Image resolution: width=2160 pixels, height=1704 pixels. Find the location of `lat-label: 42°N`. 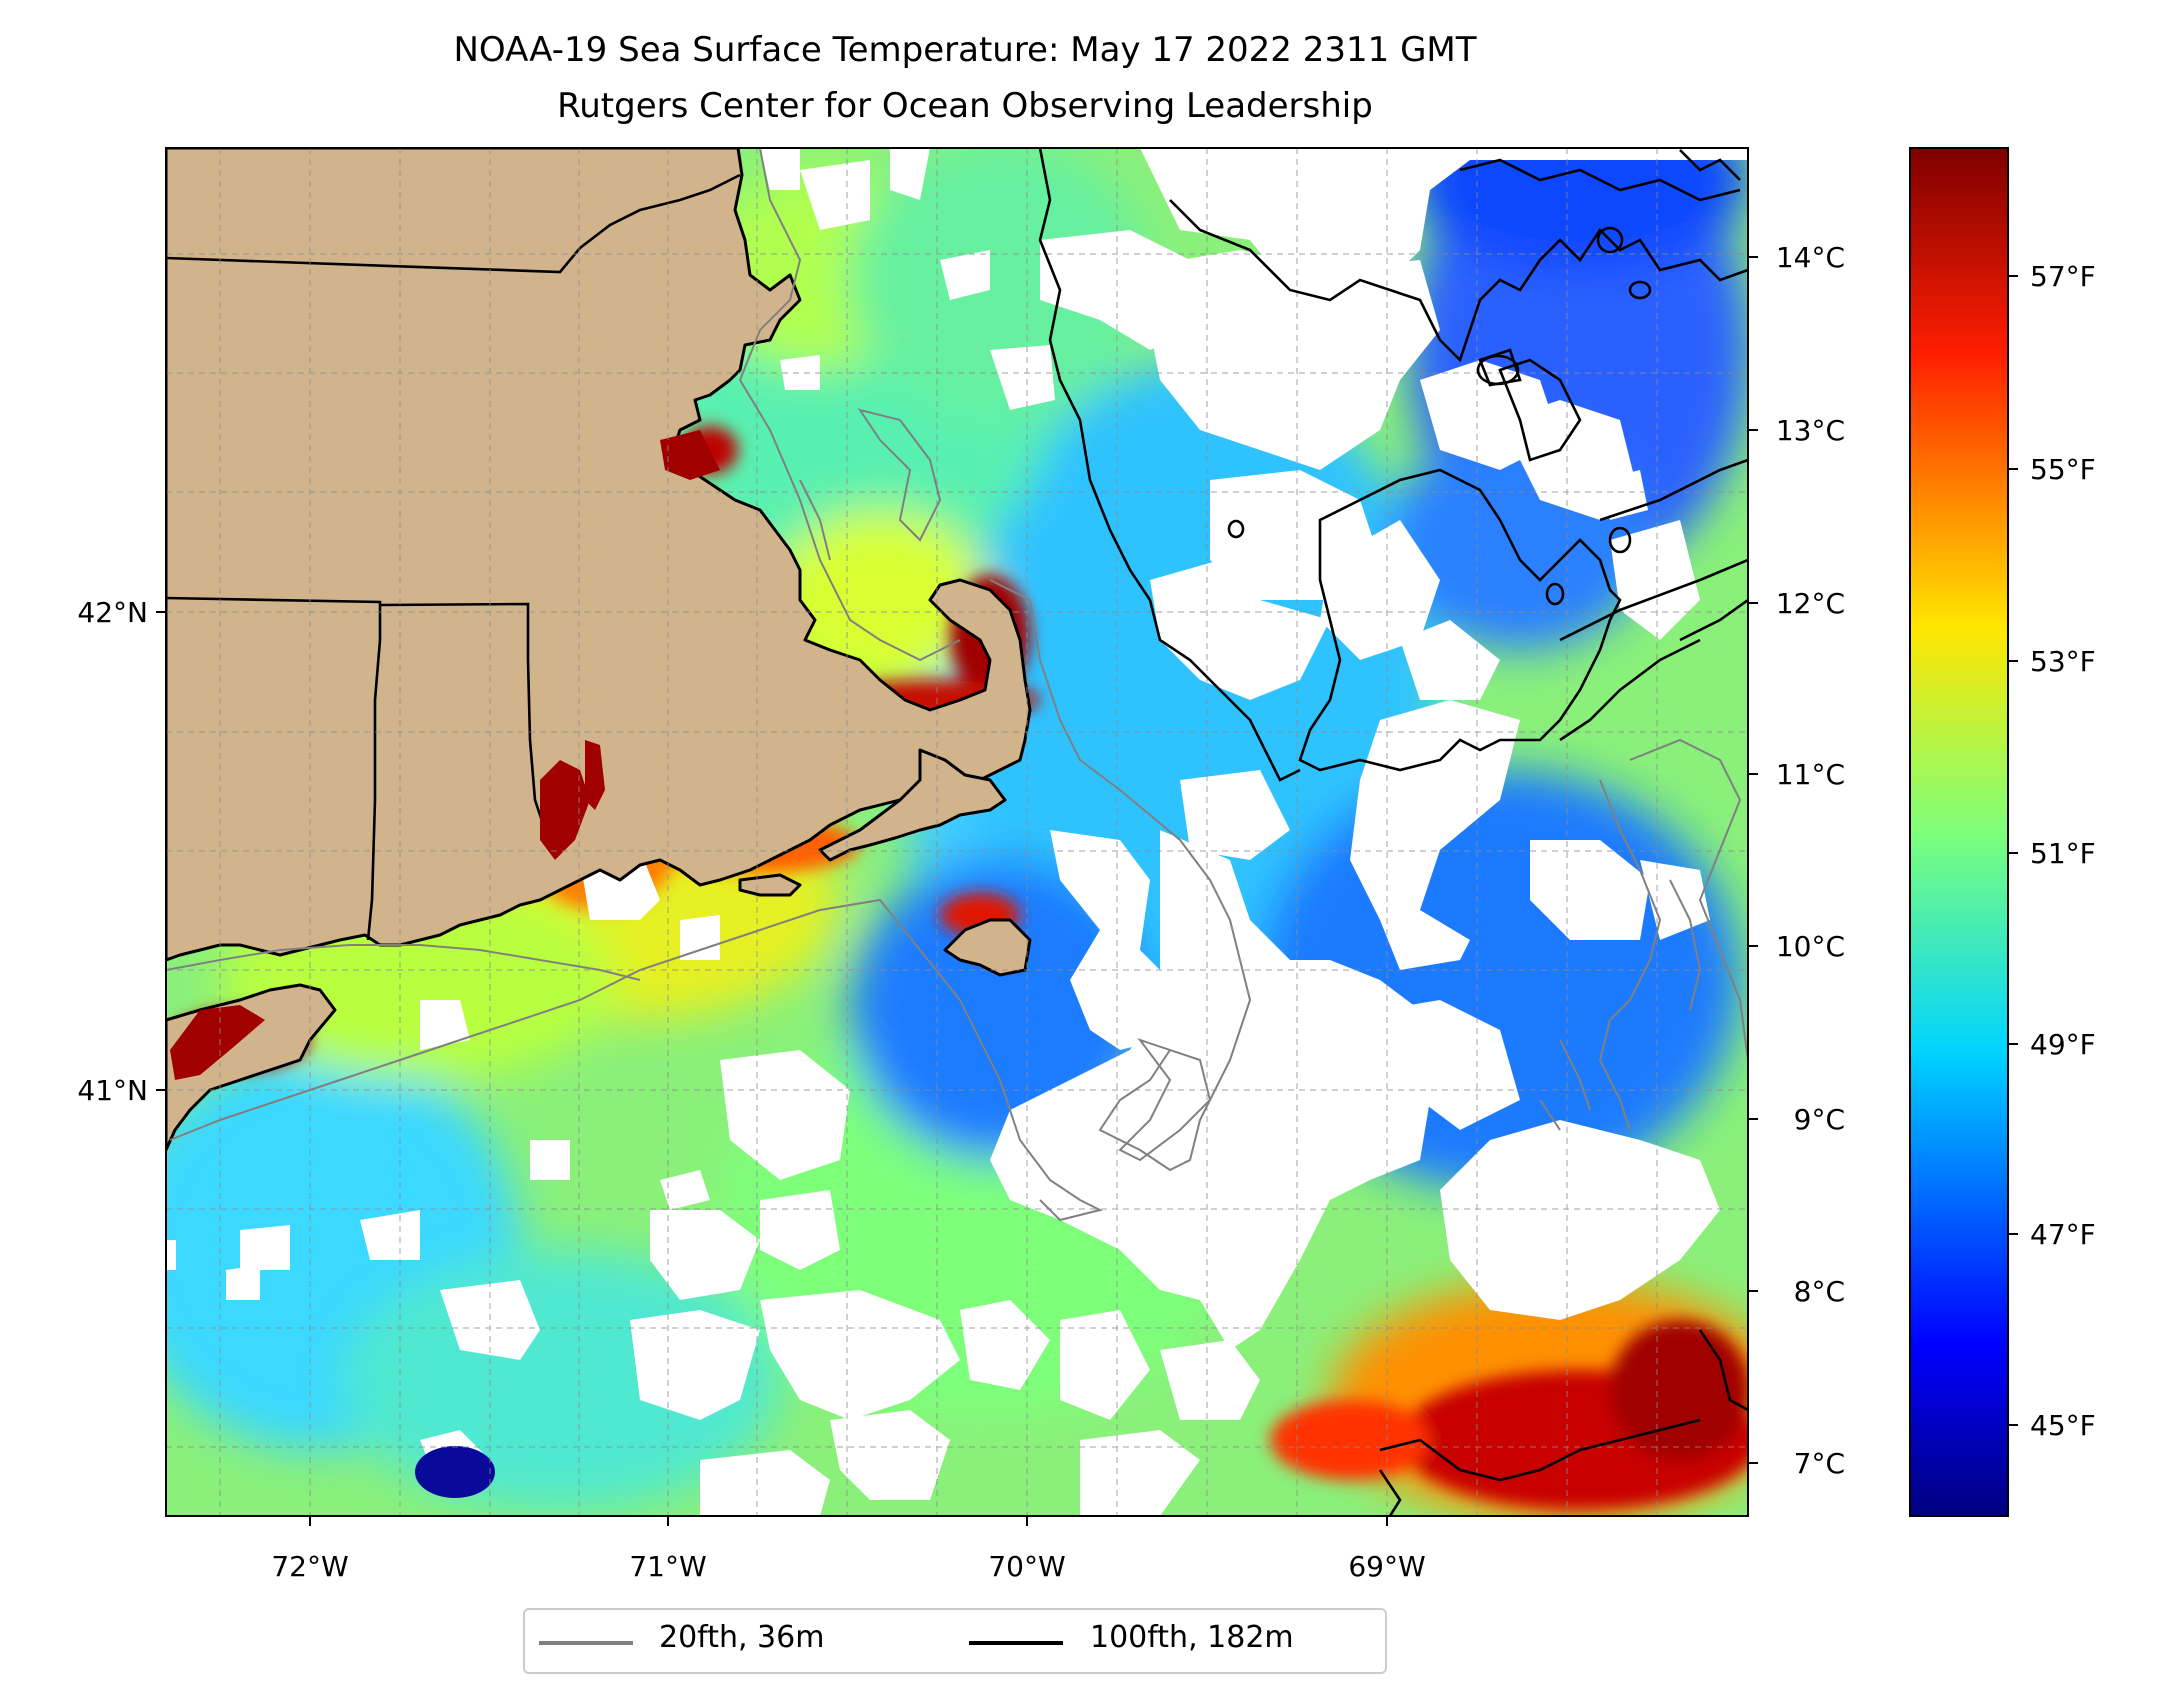

lat-label: 42°N is located at coordinates (112, 612).